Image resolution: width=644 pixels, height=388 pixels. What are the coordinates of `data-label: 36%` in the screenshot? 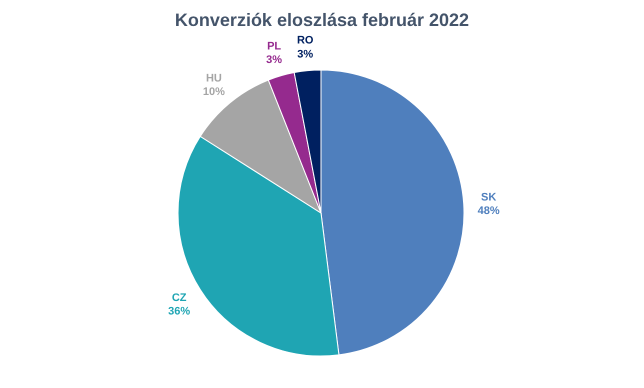 It's located at (179, 312).